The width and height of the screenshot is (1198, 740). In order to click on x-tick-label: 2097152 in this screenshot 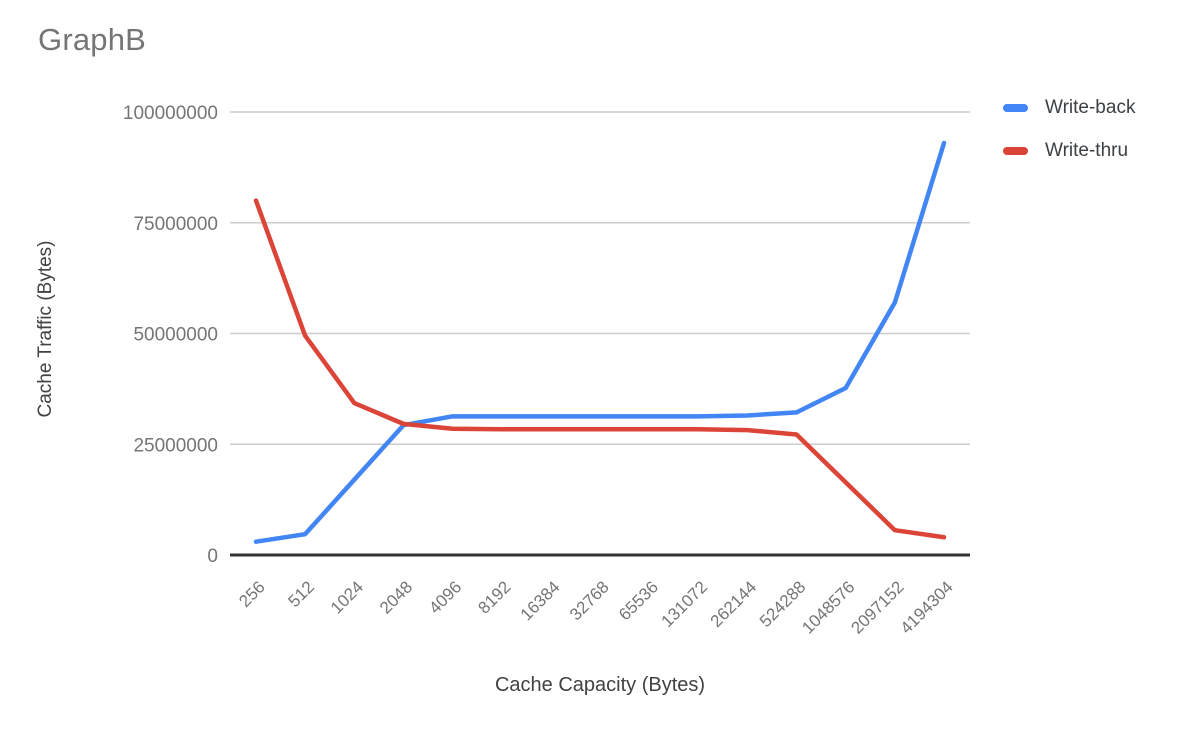, I will do `click(877, 607)`.